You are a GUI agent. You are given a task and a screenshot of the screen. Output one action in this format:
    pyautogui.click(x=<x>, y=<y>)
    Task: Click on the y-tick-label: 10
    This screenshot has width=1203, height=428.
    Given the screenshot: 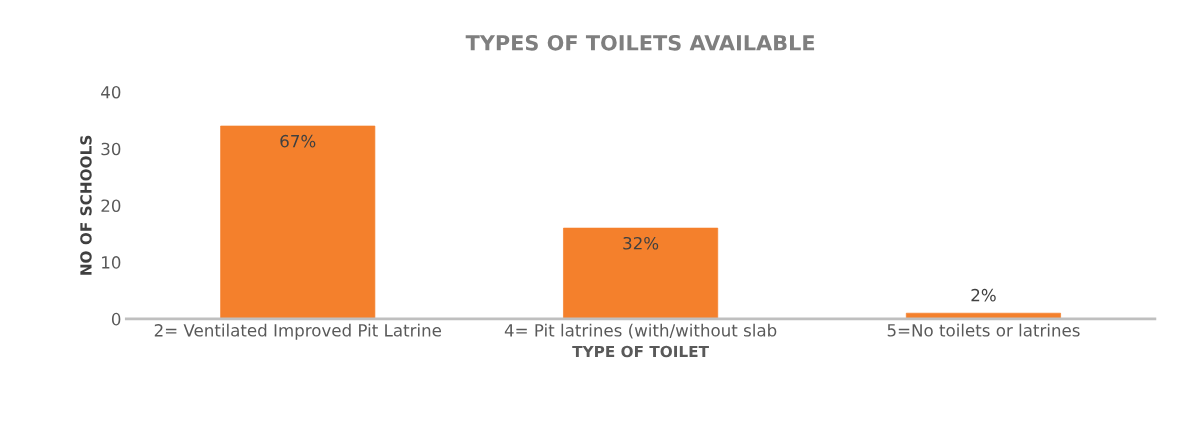 What is the action you would take?
    pyautogui.click(x=111, y=262)
    